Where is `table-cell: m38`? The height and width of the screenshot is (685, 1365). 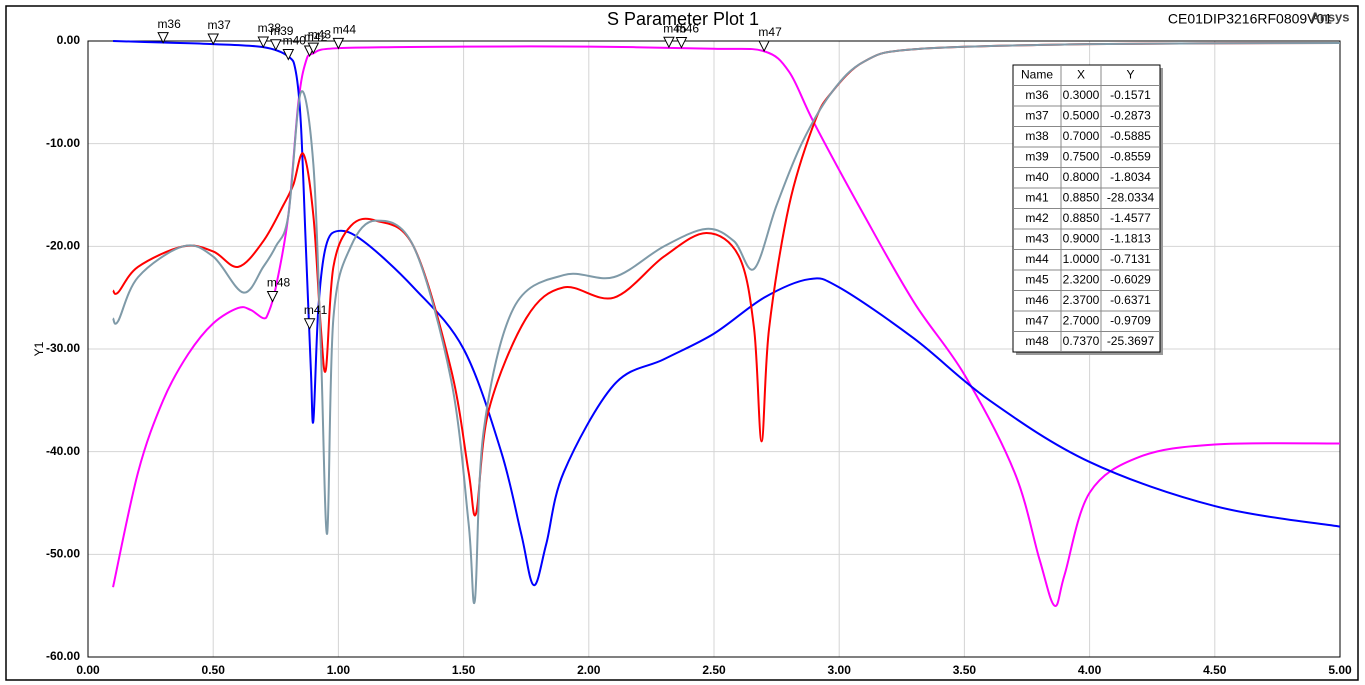 table-cell: m38 is located at coordinates (1037, 136).